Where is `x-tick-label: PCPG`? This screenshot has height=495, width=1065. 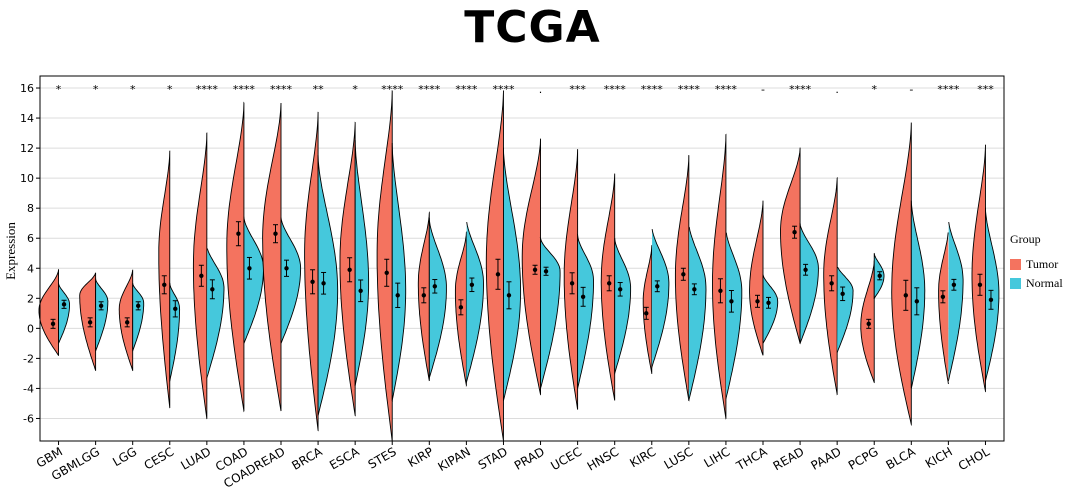 x-tick-label: PCPG is located at coordinates (863, 458).